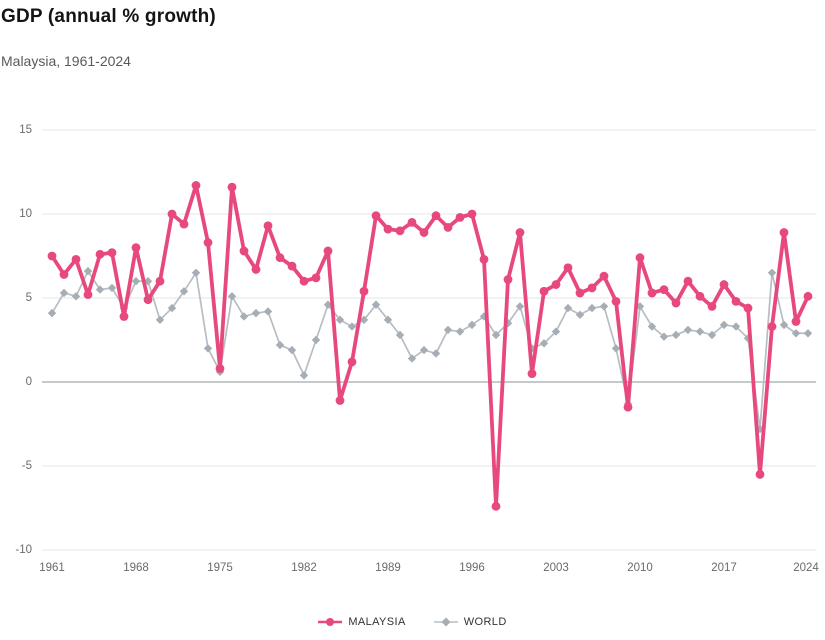 The image size is (825, 640). What do you see at coordinates (580, 293) in the screenshot?
I see `data-point-malaysia-2005` at bounding box center [580, 293].